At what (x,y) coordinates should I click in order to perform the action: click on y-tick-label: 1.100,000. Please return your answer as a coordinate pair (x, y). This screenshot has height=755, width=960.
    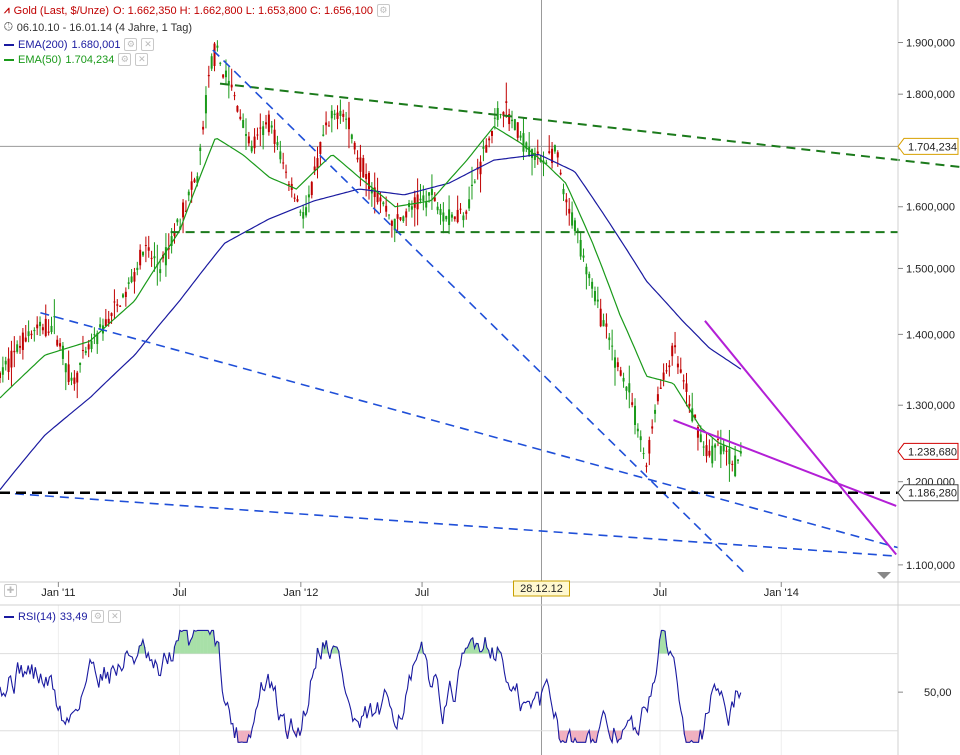
    Looking at the image, I should click on (930, 566).